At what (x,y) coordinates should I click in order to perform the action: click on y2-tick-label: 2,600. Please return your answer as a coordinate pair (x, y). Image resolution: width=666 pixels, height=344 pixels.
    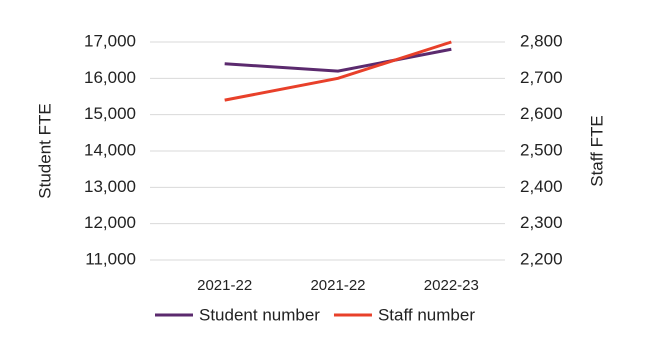
    Looking at the image, I should click on (541, 113).